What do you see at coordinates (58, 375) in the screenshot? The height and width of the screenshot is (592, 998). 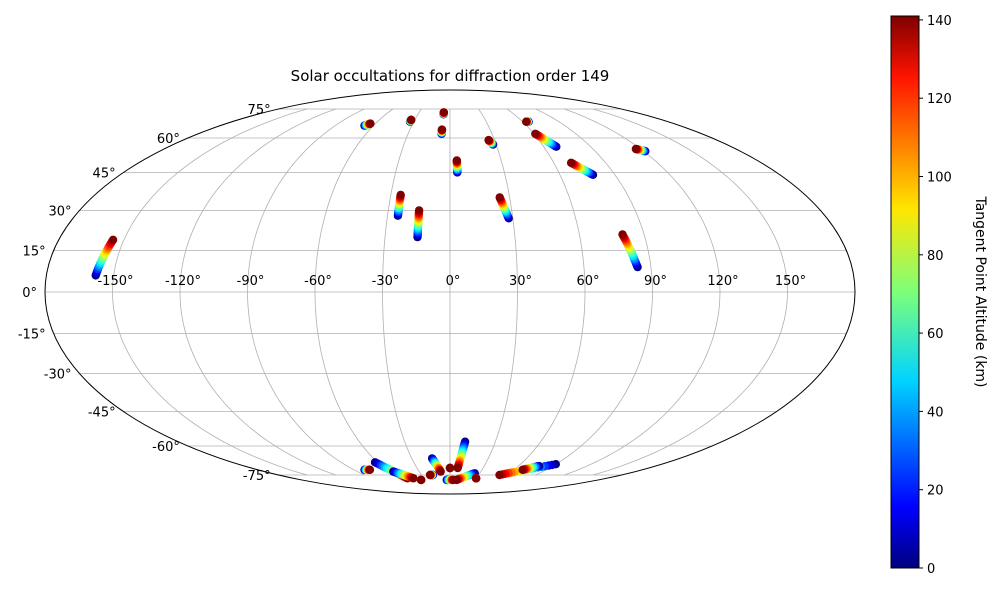 I see `y-tick-label: -30°` at bounding box center [58, 375].